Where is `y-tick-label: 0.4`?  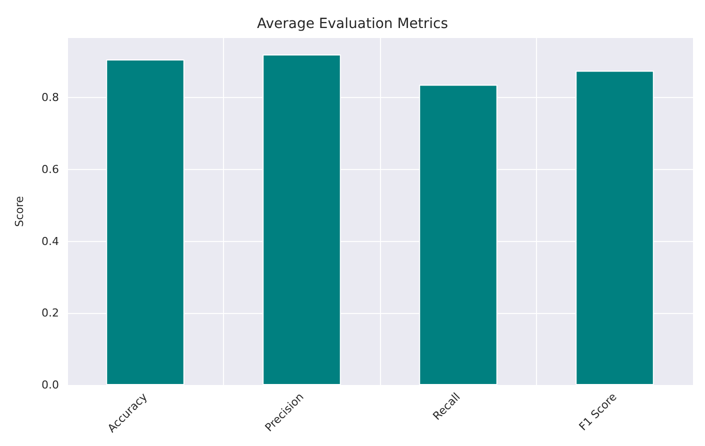
y-tick-label: 0.4 is located at coordinates (50, 241).